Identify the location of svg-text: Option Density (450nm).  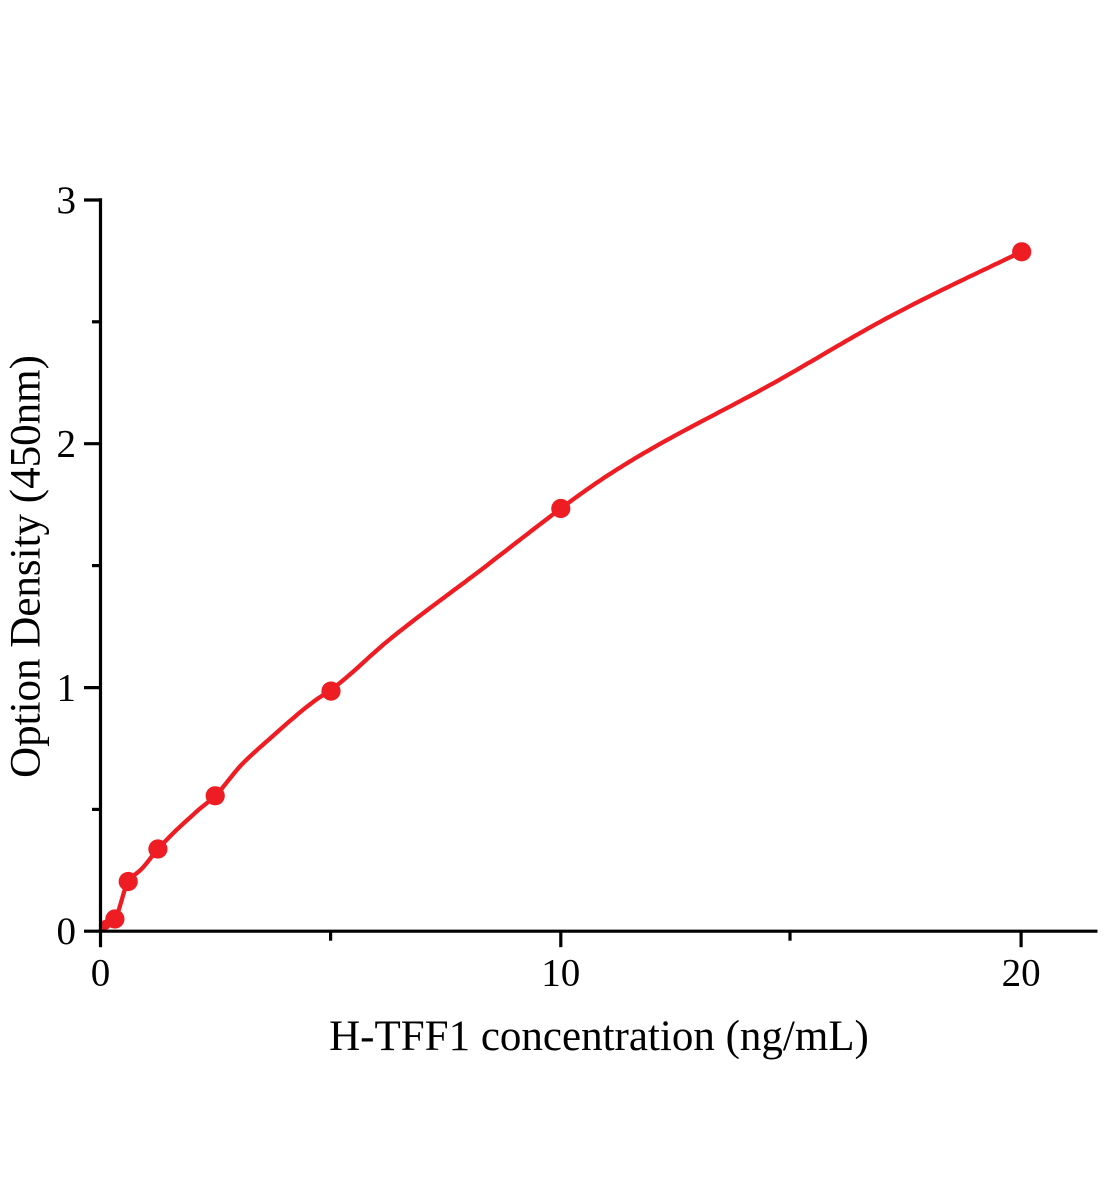
(26, 566).